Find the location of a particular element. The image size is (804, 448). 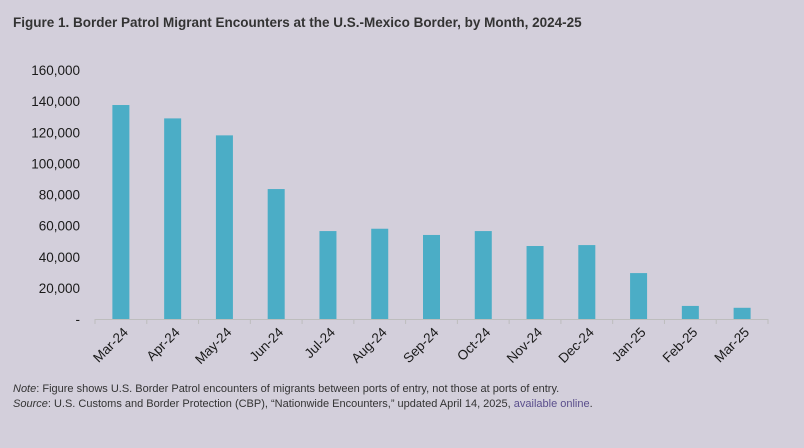

x-tick-label: Jun-24 is located at coordinates (267, 344).